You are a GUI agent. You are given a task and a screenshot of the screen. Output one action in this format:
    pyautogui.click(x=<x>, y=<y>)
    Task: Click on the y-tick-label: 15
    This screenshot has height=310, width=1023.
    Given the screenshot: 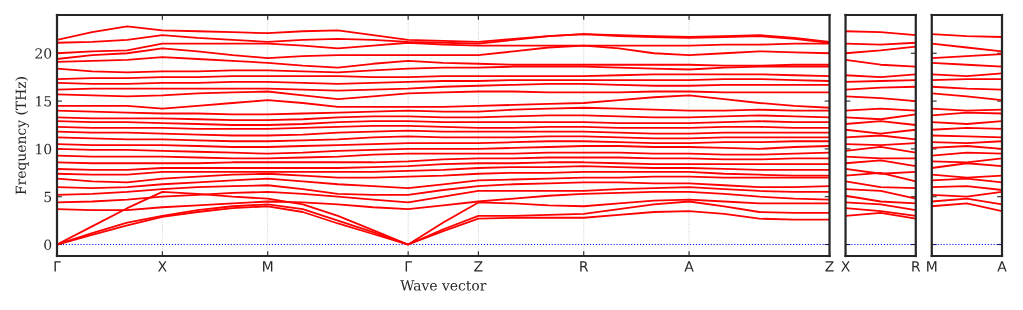 What is the action you would take?
    pyautogui.click(x=44, y=101)
    